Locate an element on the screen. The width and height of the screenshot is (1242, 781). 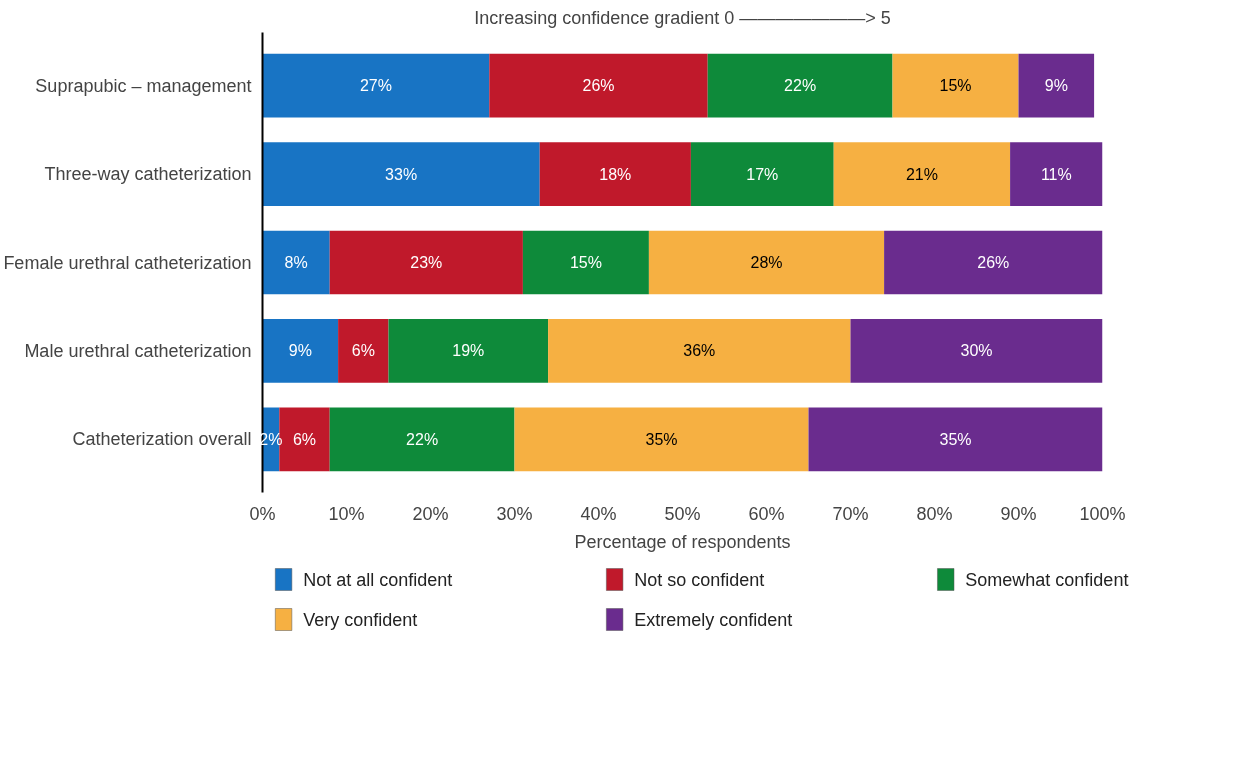
y-tick-label: Catheterization overall is located at coordinates (162, 439).